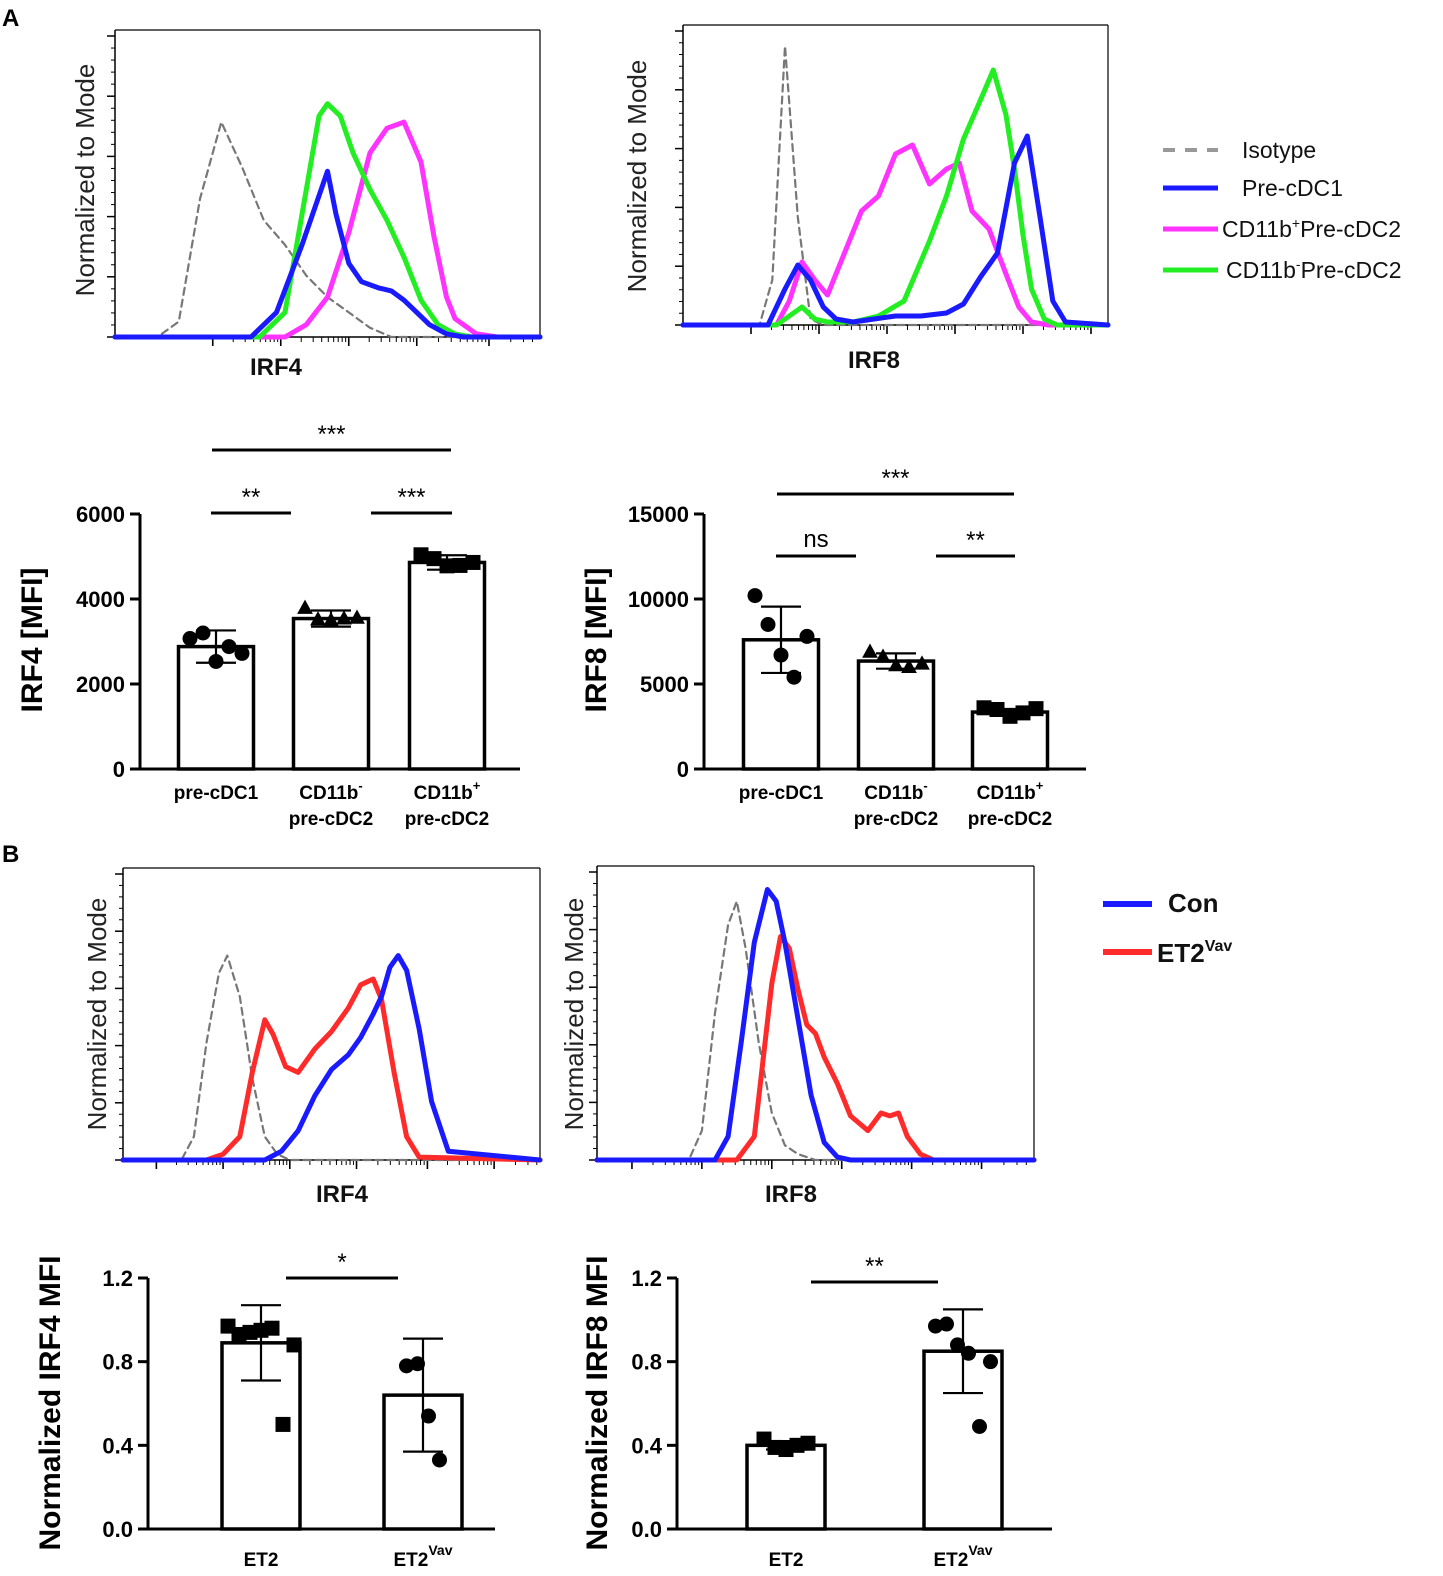 This screenshot has height=1576, width=1443. I want to click on y-tick-label: 2000, so click(100, 684).